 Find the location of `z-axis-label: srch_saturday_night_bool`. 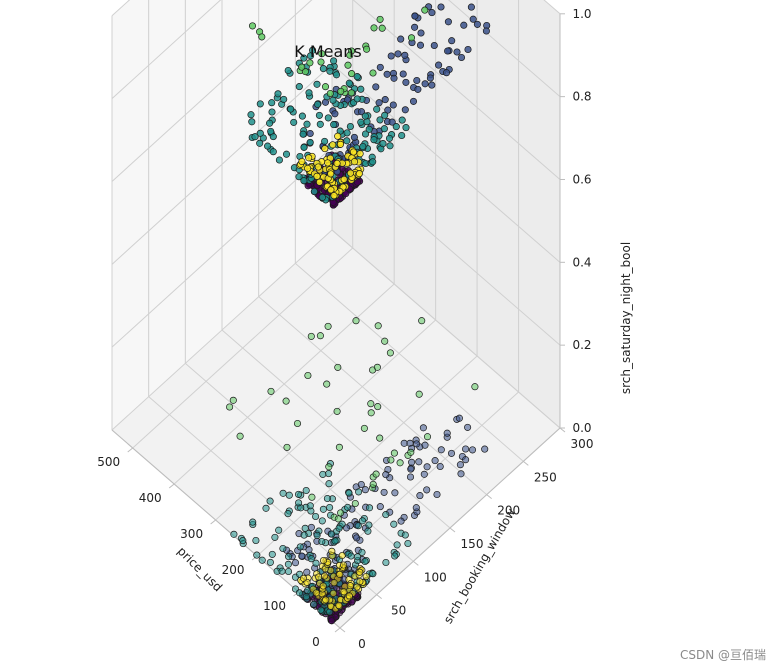

z-axis-label: srch_saturday_night_bool is located at coordinates (626, 318).